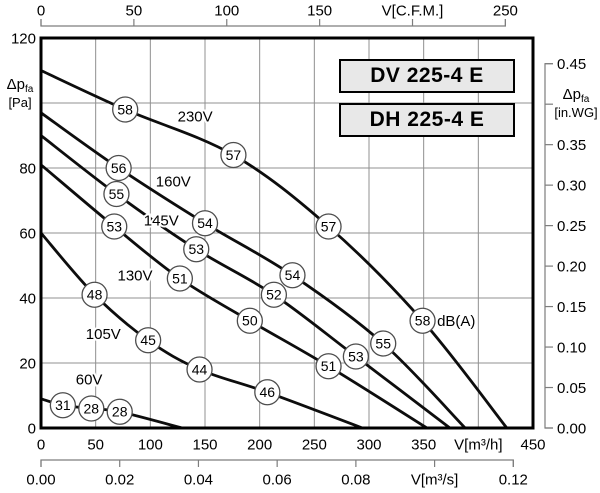 The height and width of the screenshot is (493, 600). What do you see at coordinates (40, 479) in the screenshot?
I see `tick-label-m3s: 0.00` at bounding box center [40, 479].